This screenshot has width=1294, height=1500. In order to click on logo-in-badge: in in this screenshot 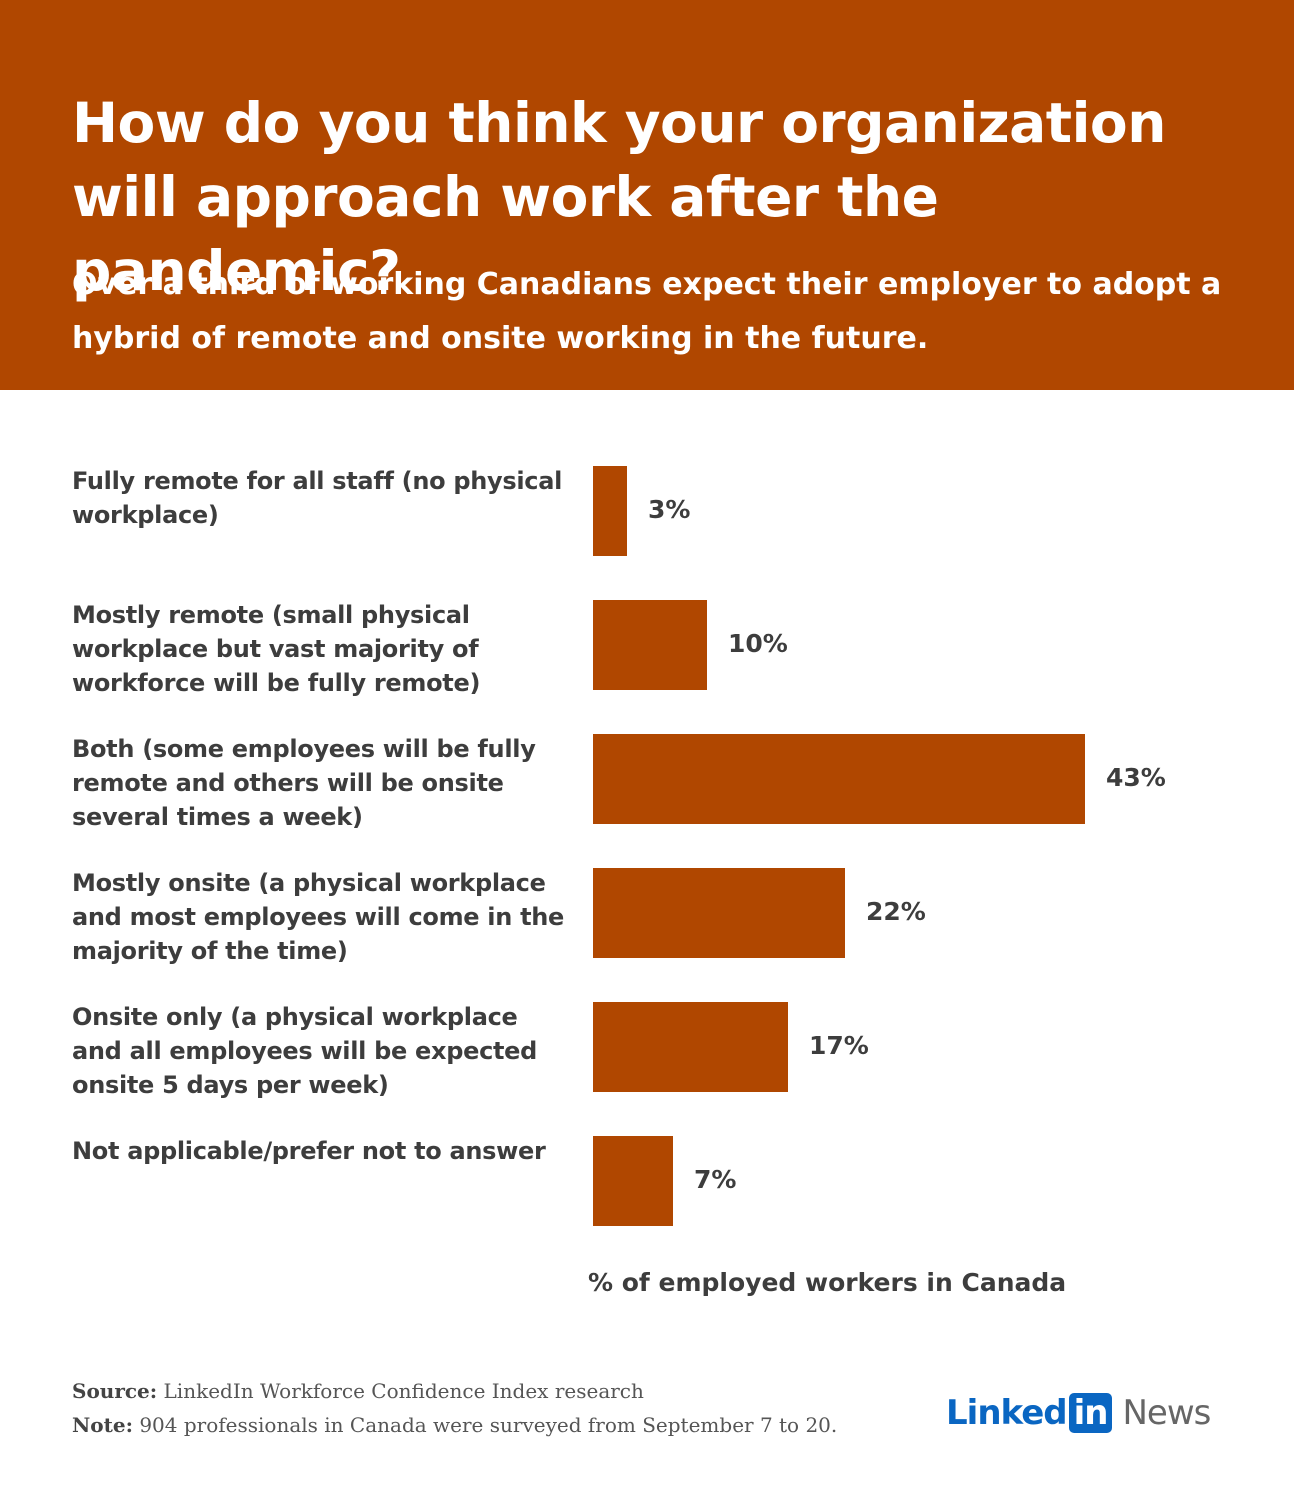, I will do `click(1090, 1413)`.